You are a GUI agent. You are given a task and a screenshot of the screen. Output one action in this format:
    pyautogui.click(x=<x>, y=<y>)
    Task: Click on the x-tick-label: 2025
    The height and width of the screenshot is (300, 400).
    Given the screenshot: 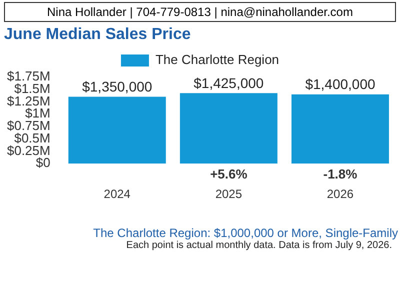 What is the action you would take?
    pyautogui.click(x=228, y=194)
    